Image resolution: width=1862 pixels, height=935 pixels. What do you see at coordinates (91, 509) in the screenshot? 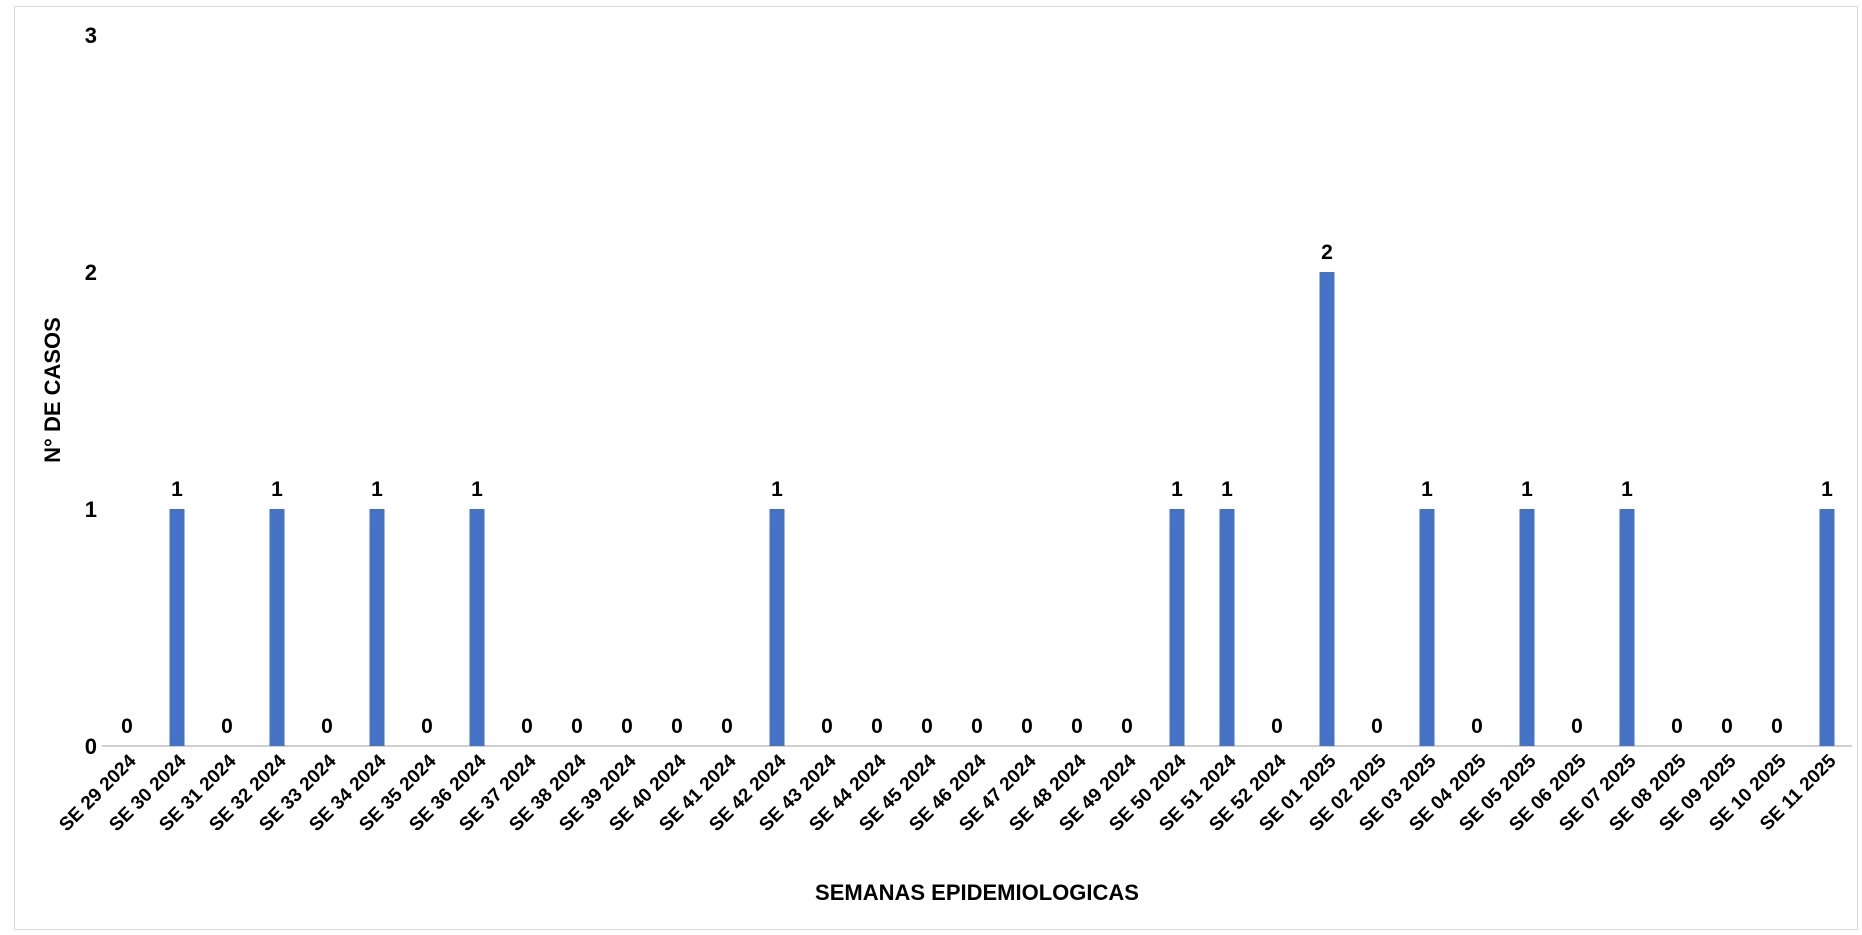
I see `y-tick-label: 1` at bounding box center [91, 509].